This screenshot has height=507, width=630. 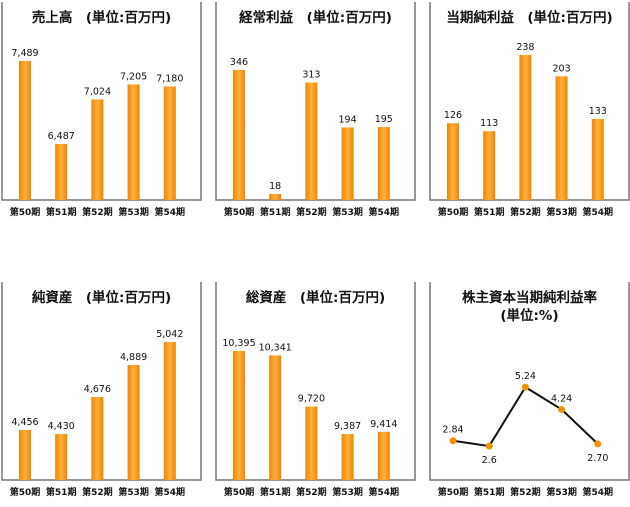 I want to click on data-label: 7,024, so click(x=97, y=91).